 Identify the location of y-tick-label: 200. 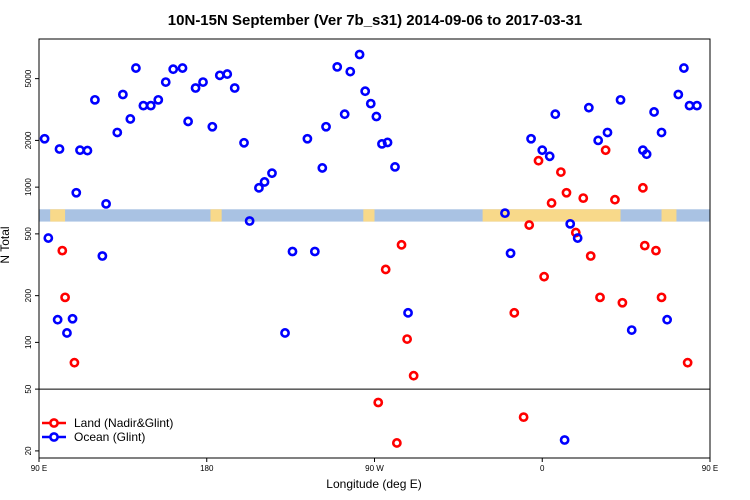
(28, 295).